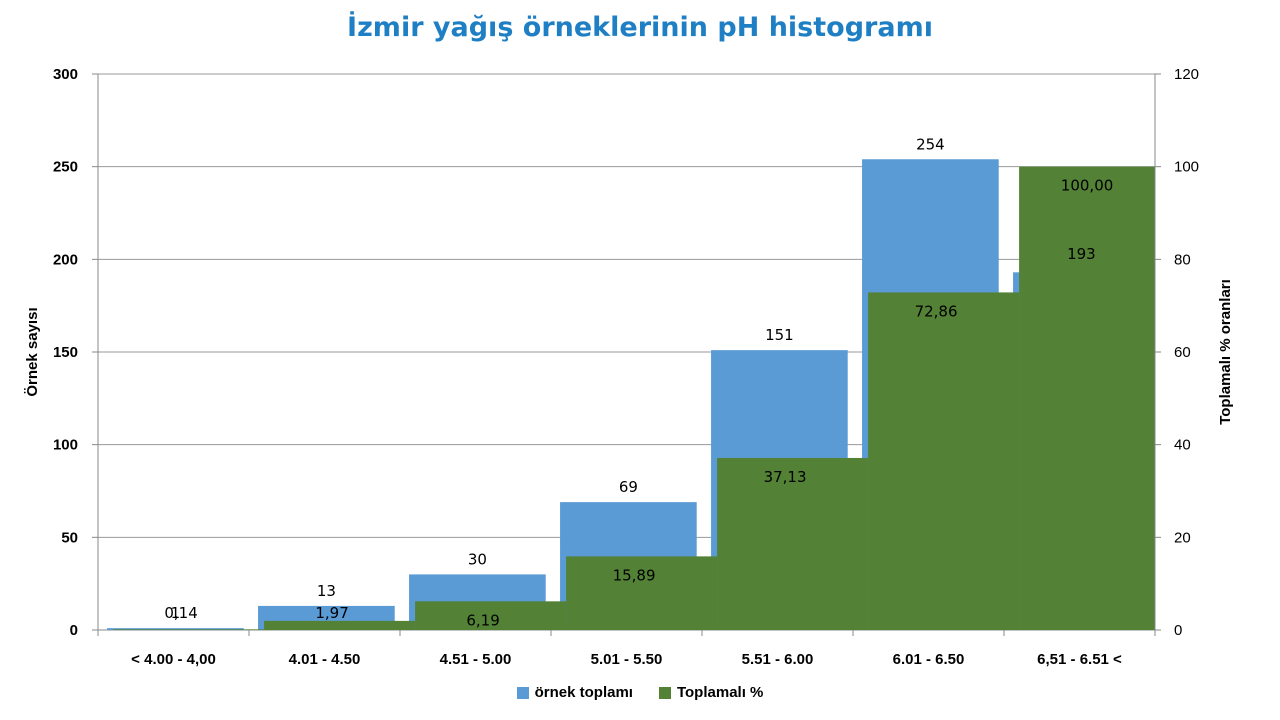  I want to click on data-label-count: 193, so click(1081, 254).